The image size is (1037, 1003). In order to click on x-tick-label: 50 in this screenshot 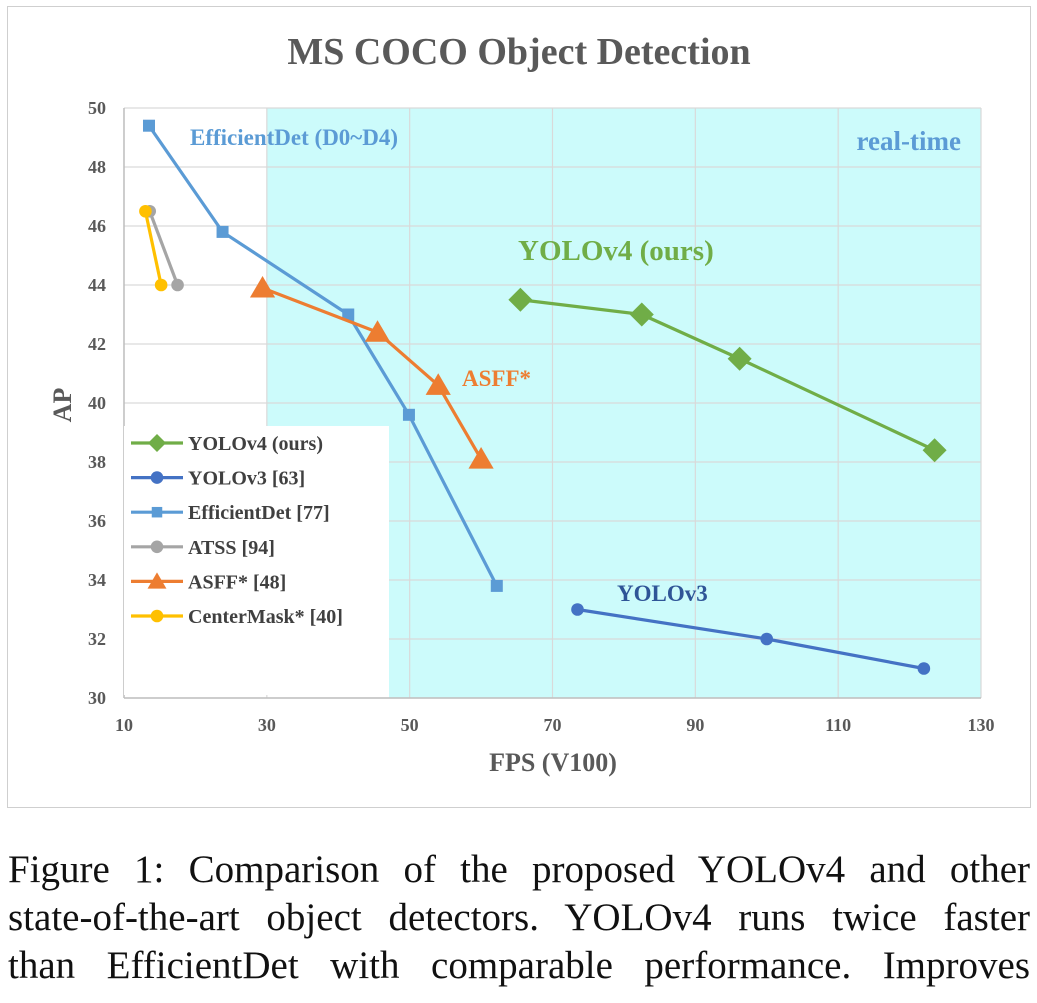, I will do `click(410, 725)`.